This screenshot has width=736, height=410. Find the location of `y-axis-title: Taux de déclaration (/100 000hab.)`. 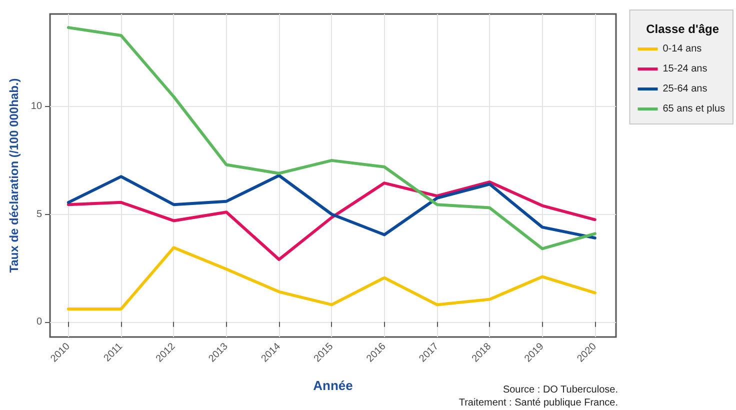

y-axis-title: Taux de déclaration (/100 000hab.) is located at coordinates (14, 175).